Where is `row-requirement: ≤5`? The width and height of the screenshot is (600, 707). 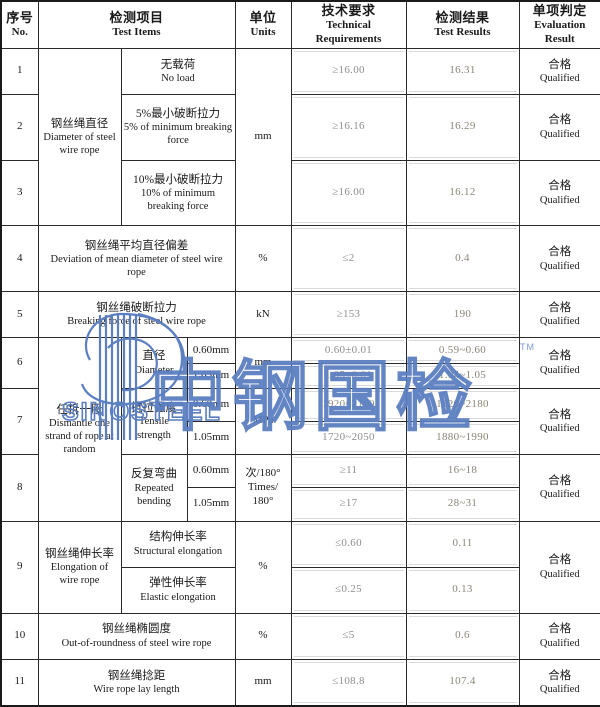 row-requirement: ≤5 is located at coordinates (348, 636).